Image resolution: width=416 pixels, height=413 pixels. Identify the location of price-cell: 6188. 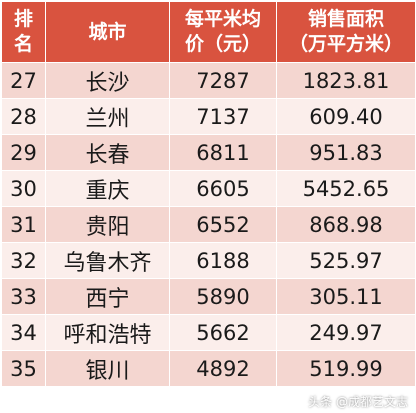
(223, 260).